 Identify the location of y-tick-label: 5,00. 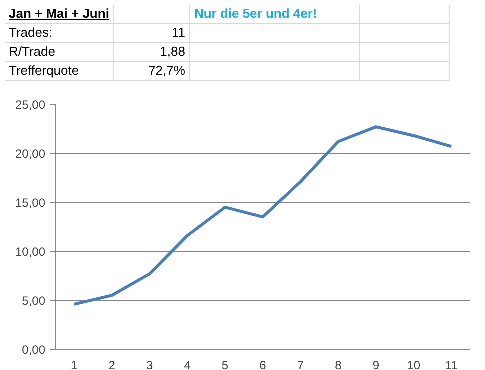
(34, 301).